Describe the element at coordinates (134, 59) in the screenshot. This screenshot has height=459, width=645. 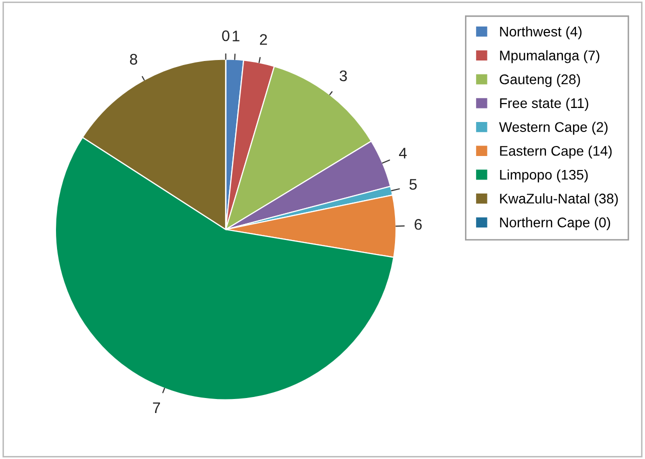
I see `text: 8` at that location.